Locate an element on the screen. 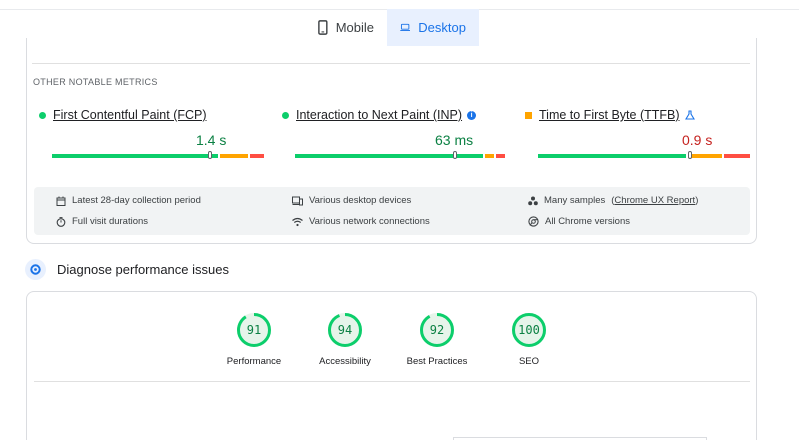 The width and height of the screenshot is (799, 440). metric-ttfb-value: 0.9 s is located at coordinates (697, 140).